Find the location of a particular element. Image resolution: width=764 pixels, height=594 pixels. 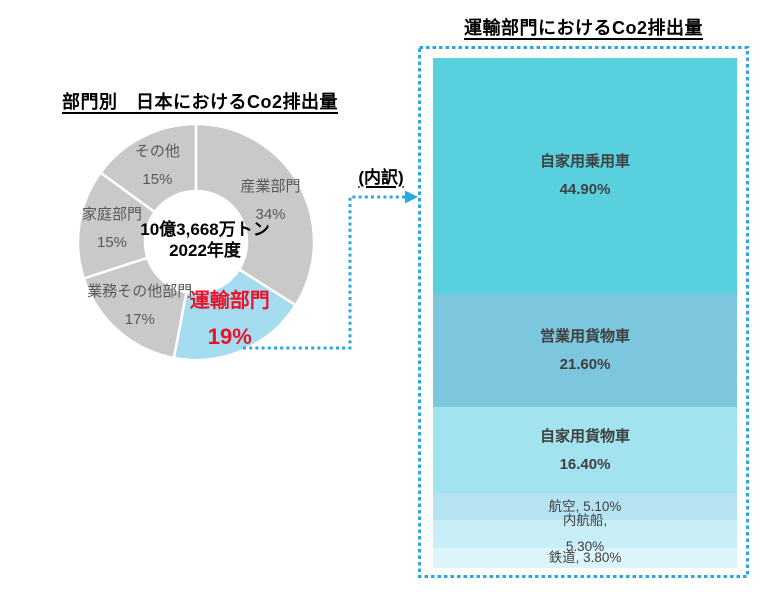

bar-segment-commercial-trucks: 営業用貨物車 21.60% is located at coordinates (585, 350).